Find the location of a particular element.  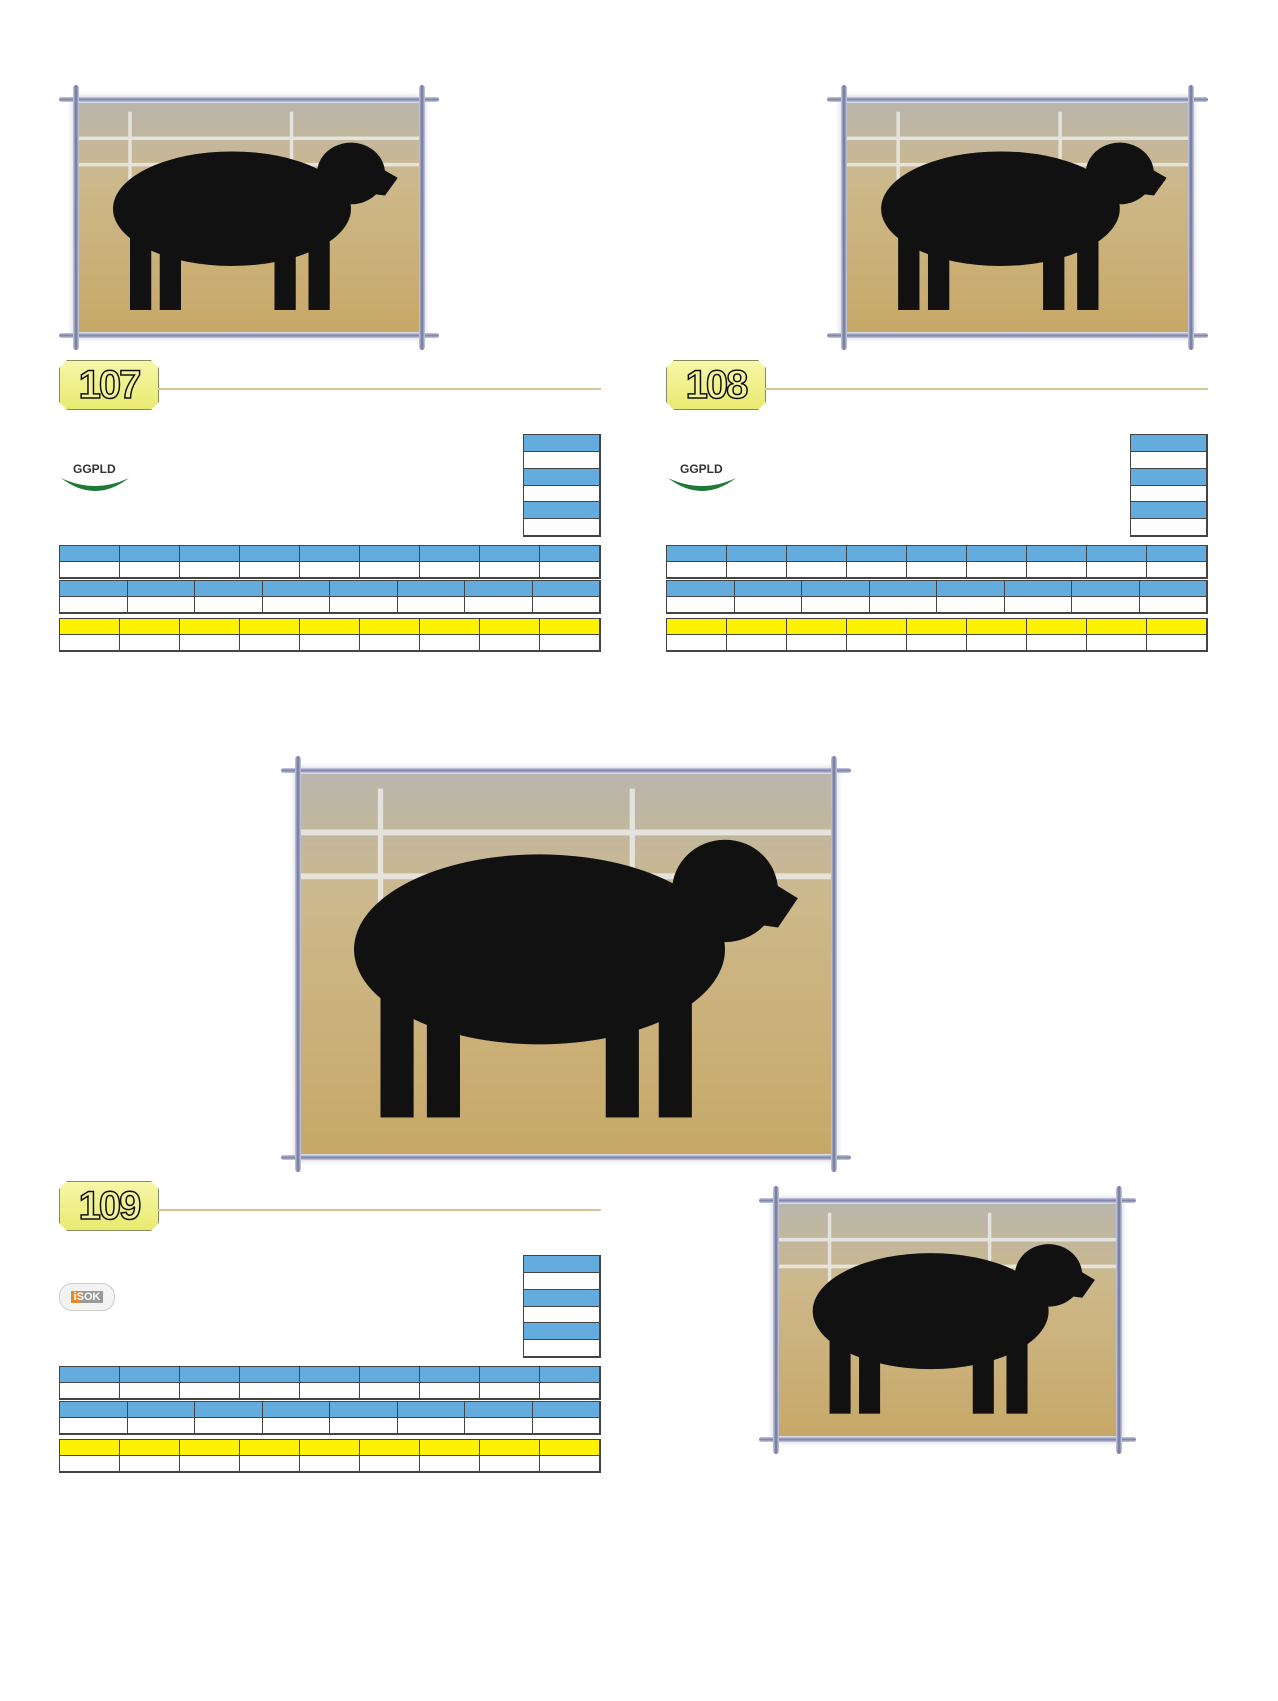

data-table-epd is located at coordinates (937, 635).